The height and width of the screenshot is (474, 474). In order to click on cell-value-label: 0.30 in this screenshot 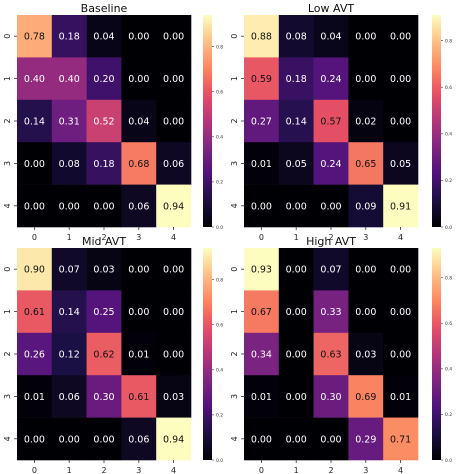, I will do `click(330, 397)`.